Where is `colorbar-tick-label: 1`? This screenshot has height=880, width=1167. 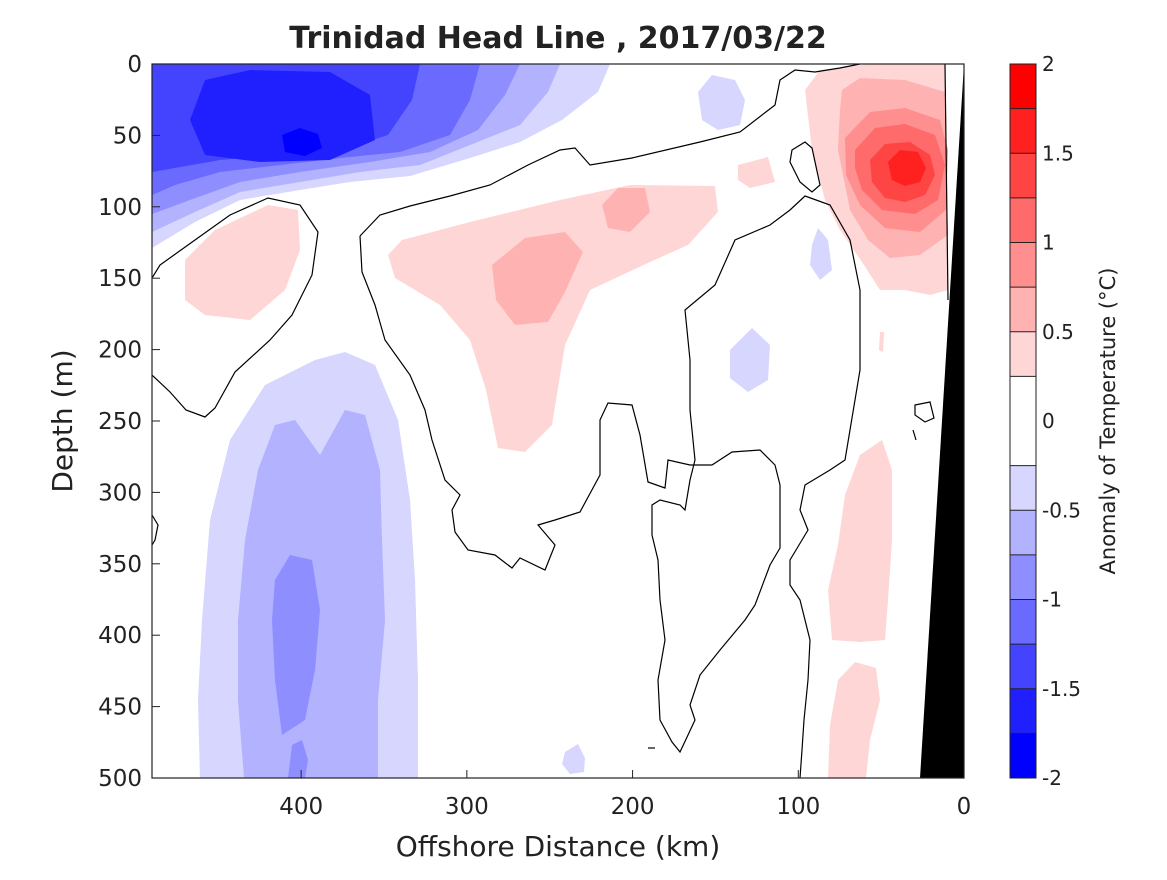 colorbar-tick-label: 1 is located at coordinates (1048, 243).